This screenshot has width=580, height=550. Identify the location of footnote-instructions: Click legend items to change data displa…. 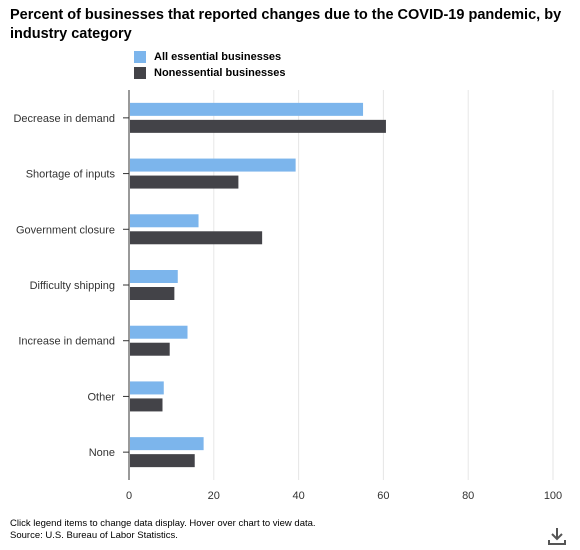
(163, 523).